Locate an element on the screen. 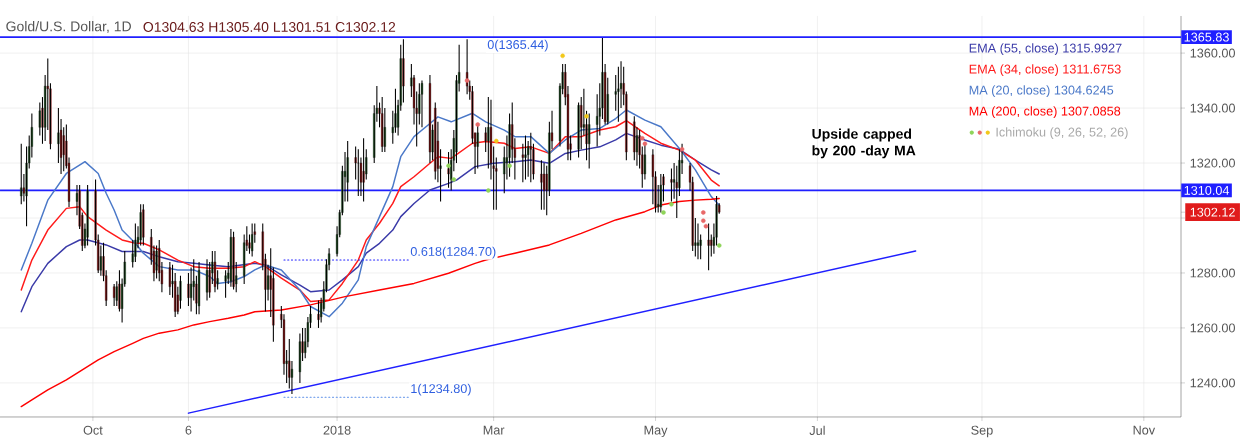 The width and height of the screenshot is (1245, 438). y-tick-label: 1320.00 is located at coordinates (1212, 163).